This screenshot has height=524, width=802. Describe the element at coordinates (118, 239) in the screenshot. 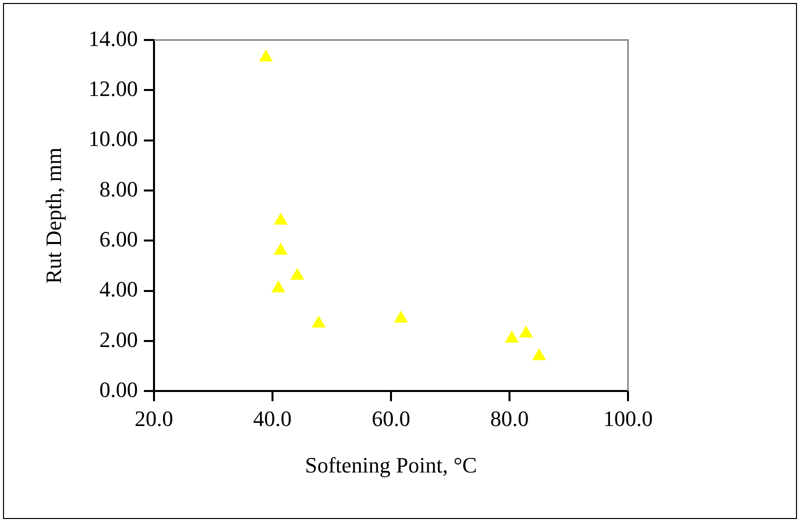

I see `y-tick-label: 6.00` at that location.